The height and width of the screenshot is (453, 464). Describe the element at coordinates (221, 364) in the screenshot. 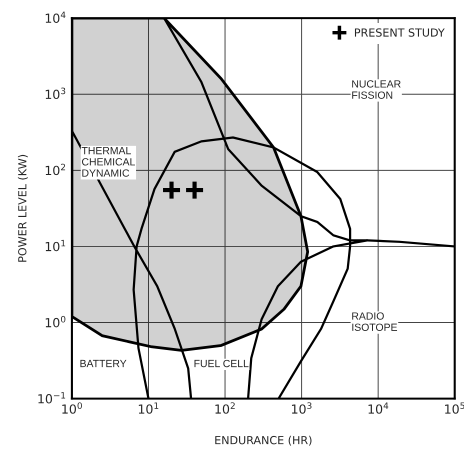

I see `annotation: FUEL CELL` at that location.